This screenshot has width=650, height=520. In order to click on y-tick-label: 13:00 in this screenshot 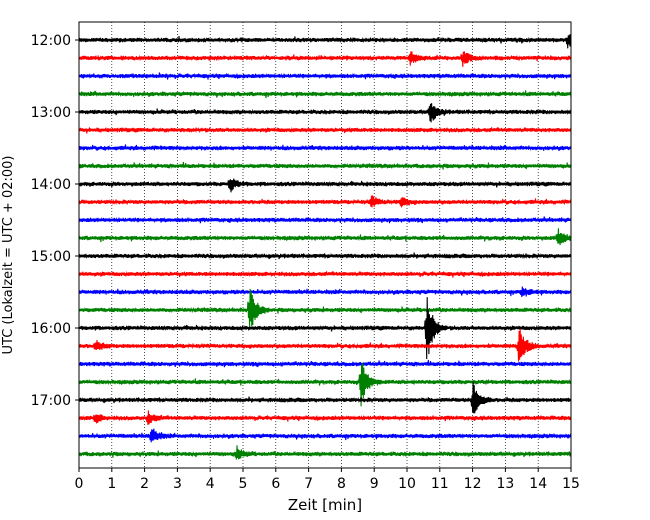, I will do `click(51, 113)`.